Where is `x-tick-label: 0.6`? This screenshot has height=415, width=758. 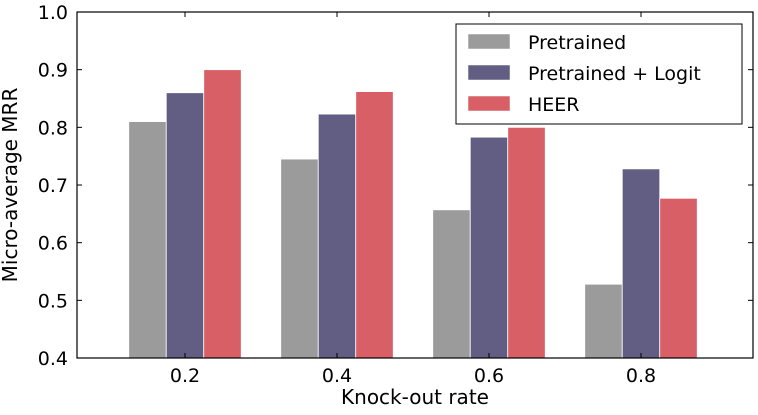
x-tick-label: 0.6 is located at coordinates (489, 376).